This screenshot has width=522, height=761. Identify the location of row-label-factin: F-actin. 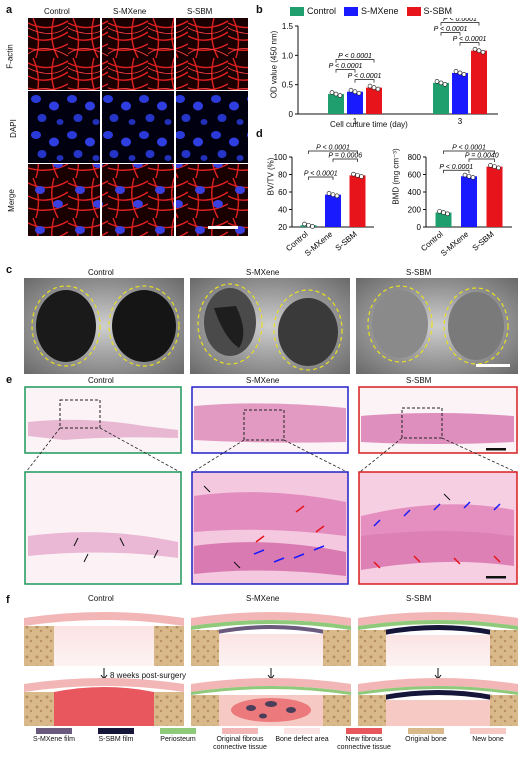
(10, 56).